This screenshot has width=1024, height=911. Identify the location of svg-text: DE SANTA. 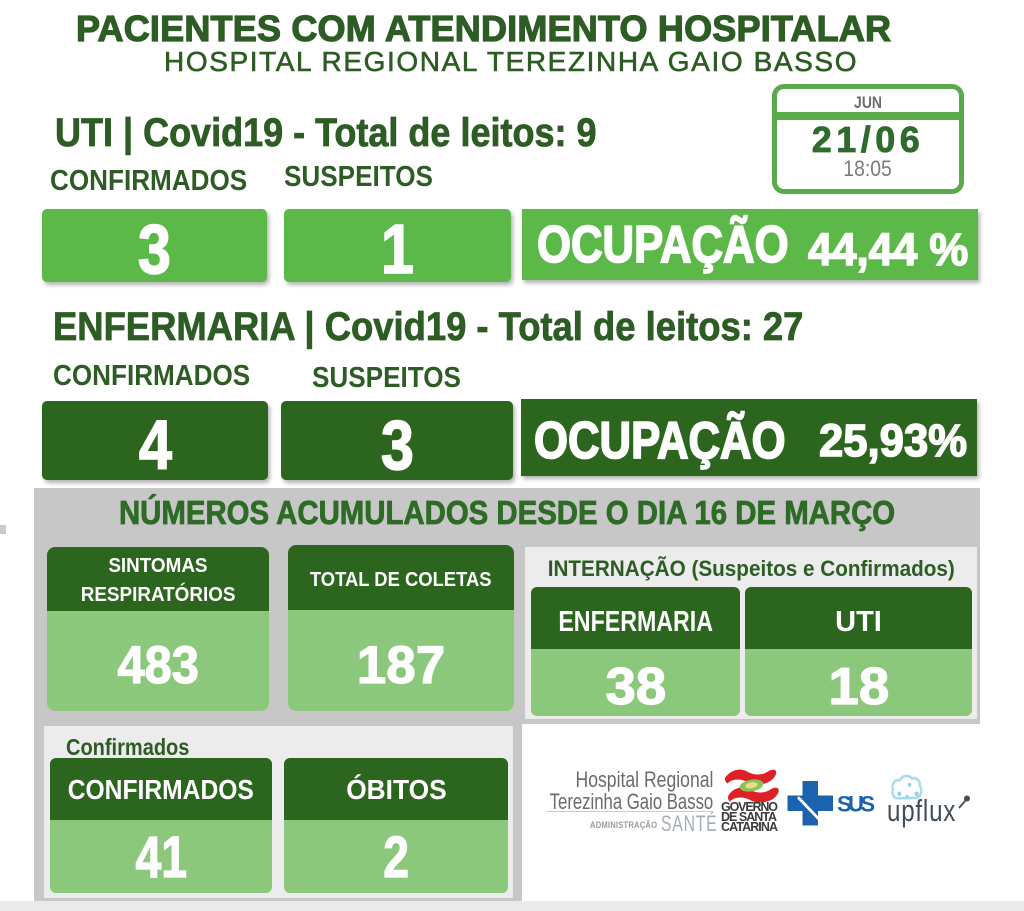
(749, 817).